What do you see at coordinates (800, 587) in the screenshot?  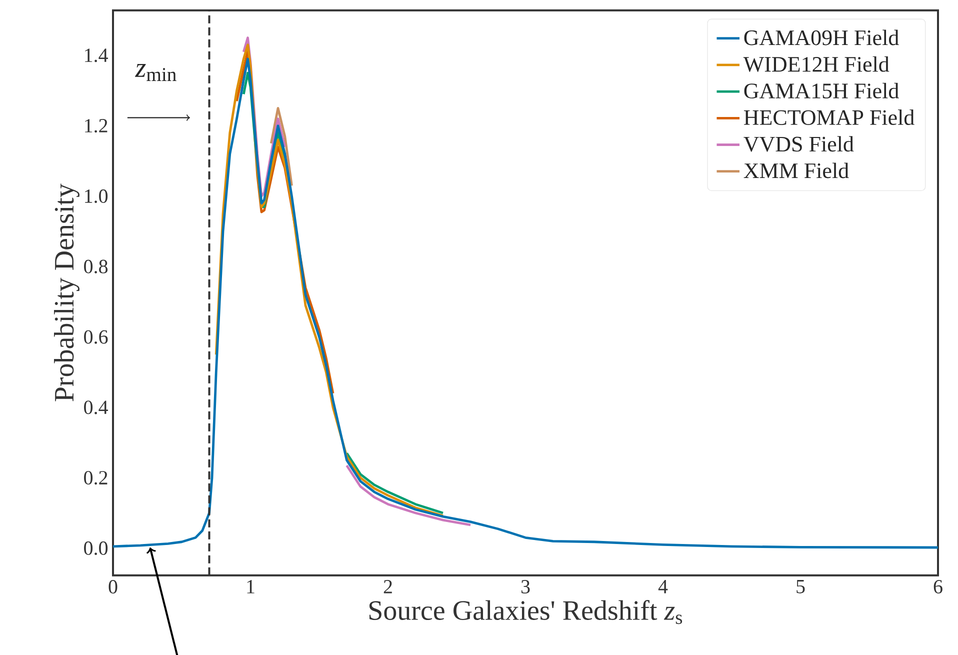 I see `x-tick-label: 5` at bounding box center [800, 587].